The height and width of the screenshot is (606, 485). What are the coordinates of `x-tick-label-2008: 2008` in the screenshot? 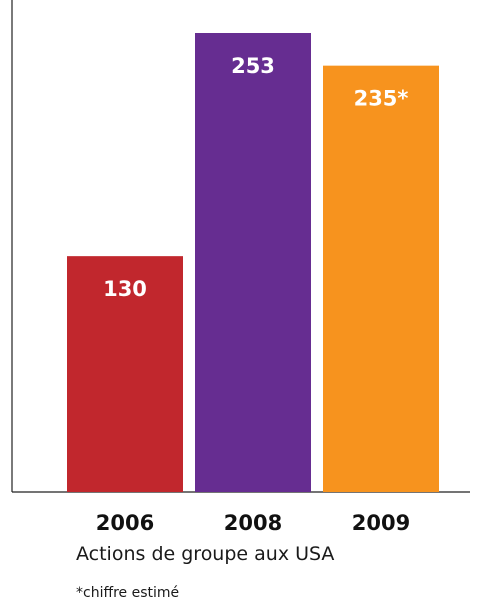 It's located at (253, 523).